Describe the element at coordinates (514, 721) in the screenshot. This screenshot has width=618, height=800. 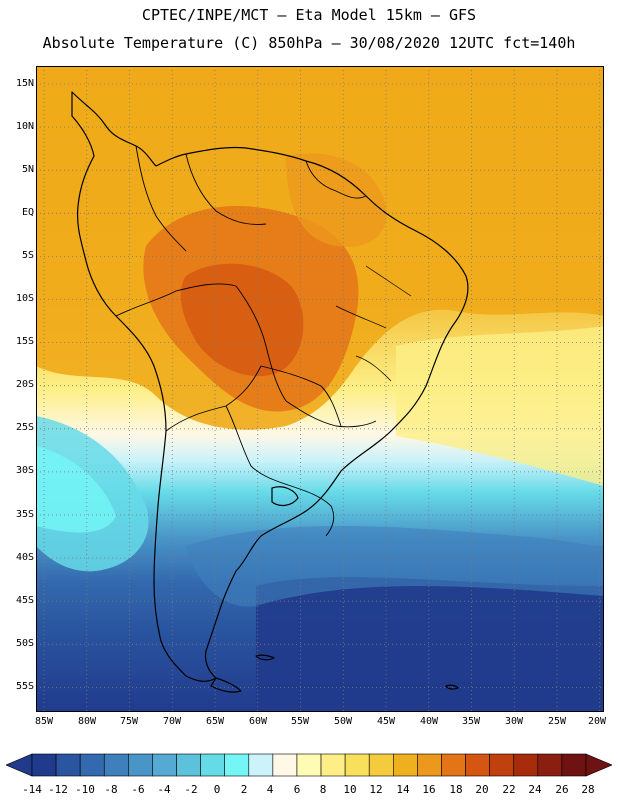
I see `lon-label-30w: 30W` at that location.